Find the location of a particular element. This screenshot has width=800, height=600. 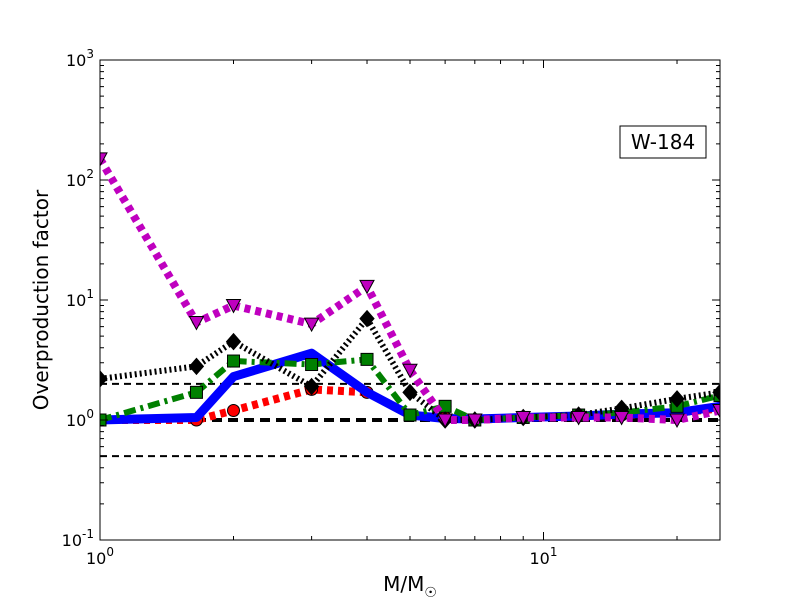

y-tick-label: 10³ is located at coordinates (80, 58).